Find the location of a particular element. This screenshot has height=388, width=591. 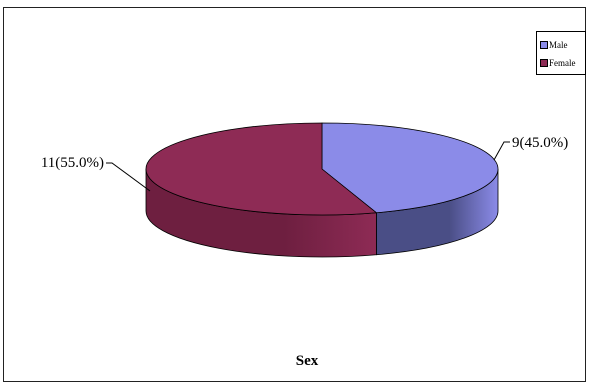

legend: Male Female is located at coordinates (561, 53).